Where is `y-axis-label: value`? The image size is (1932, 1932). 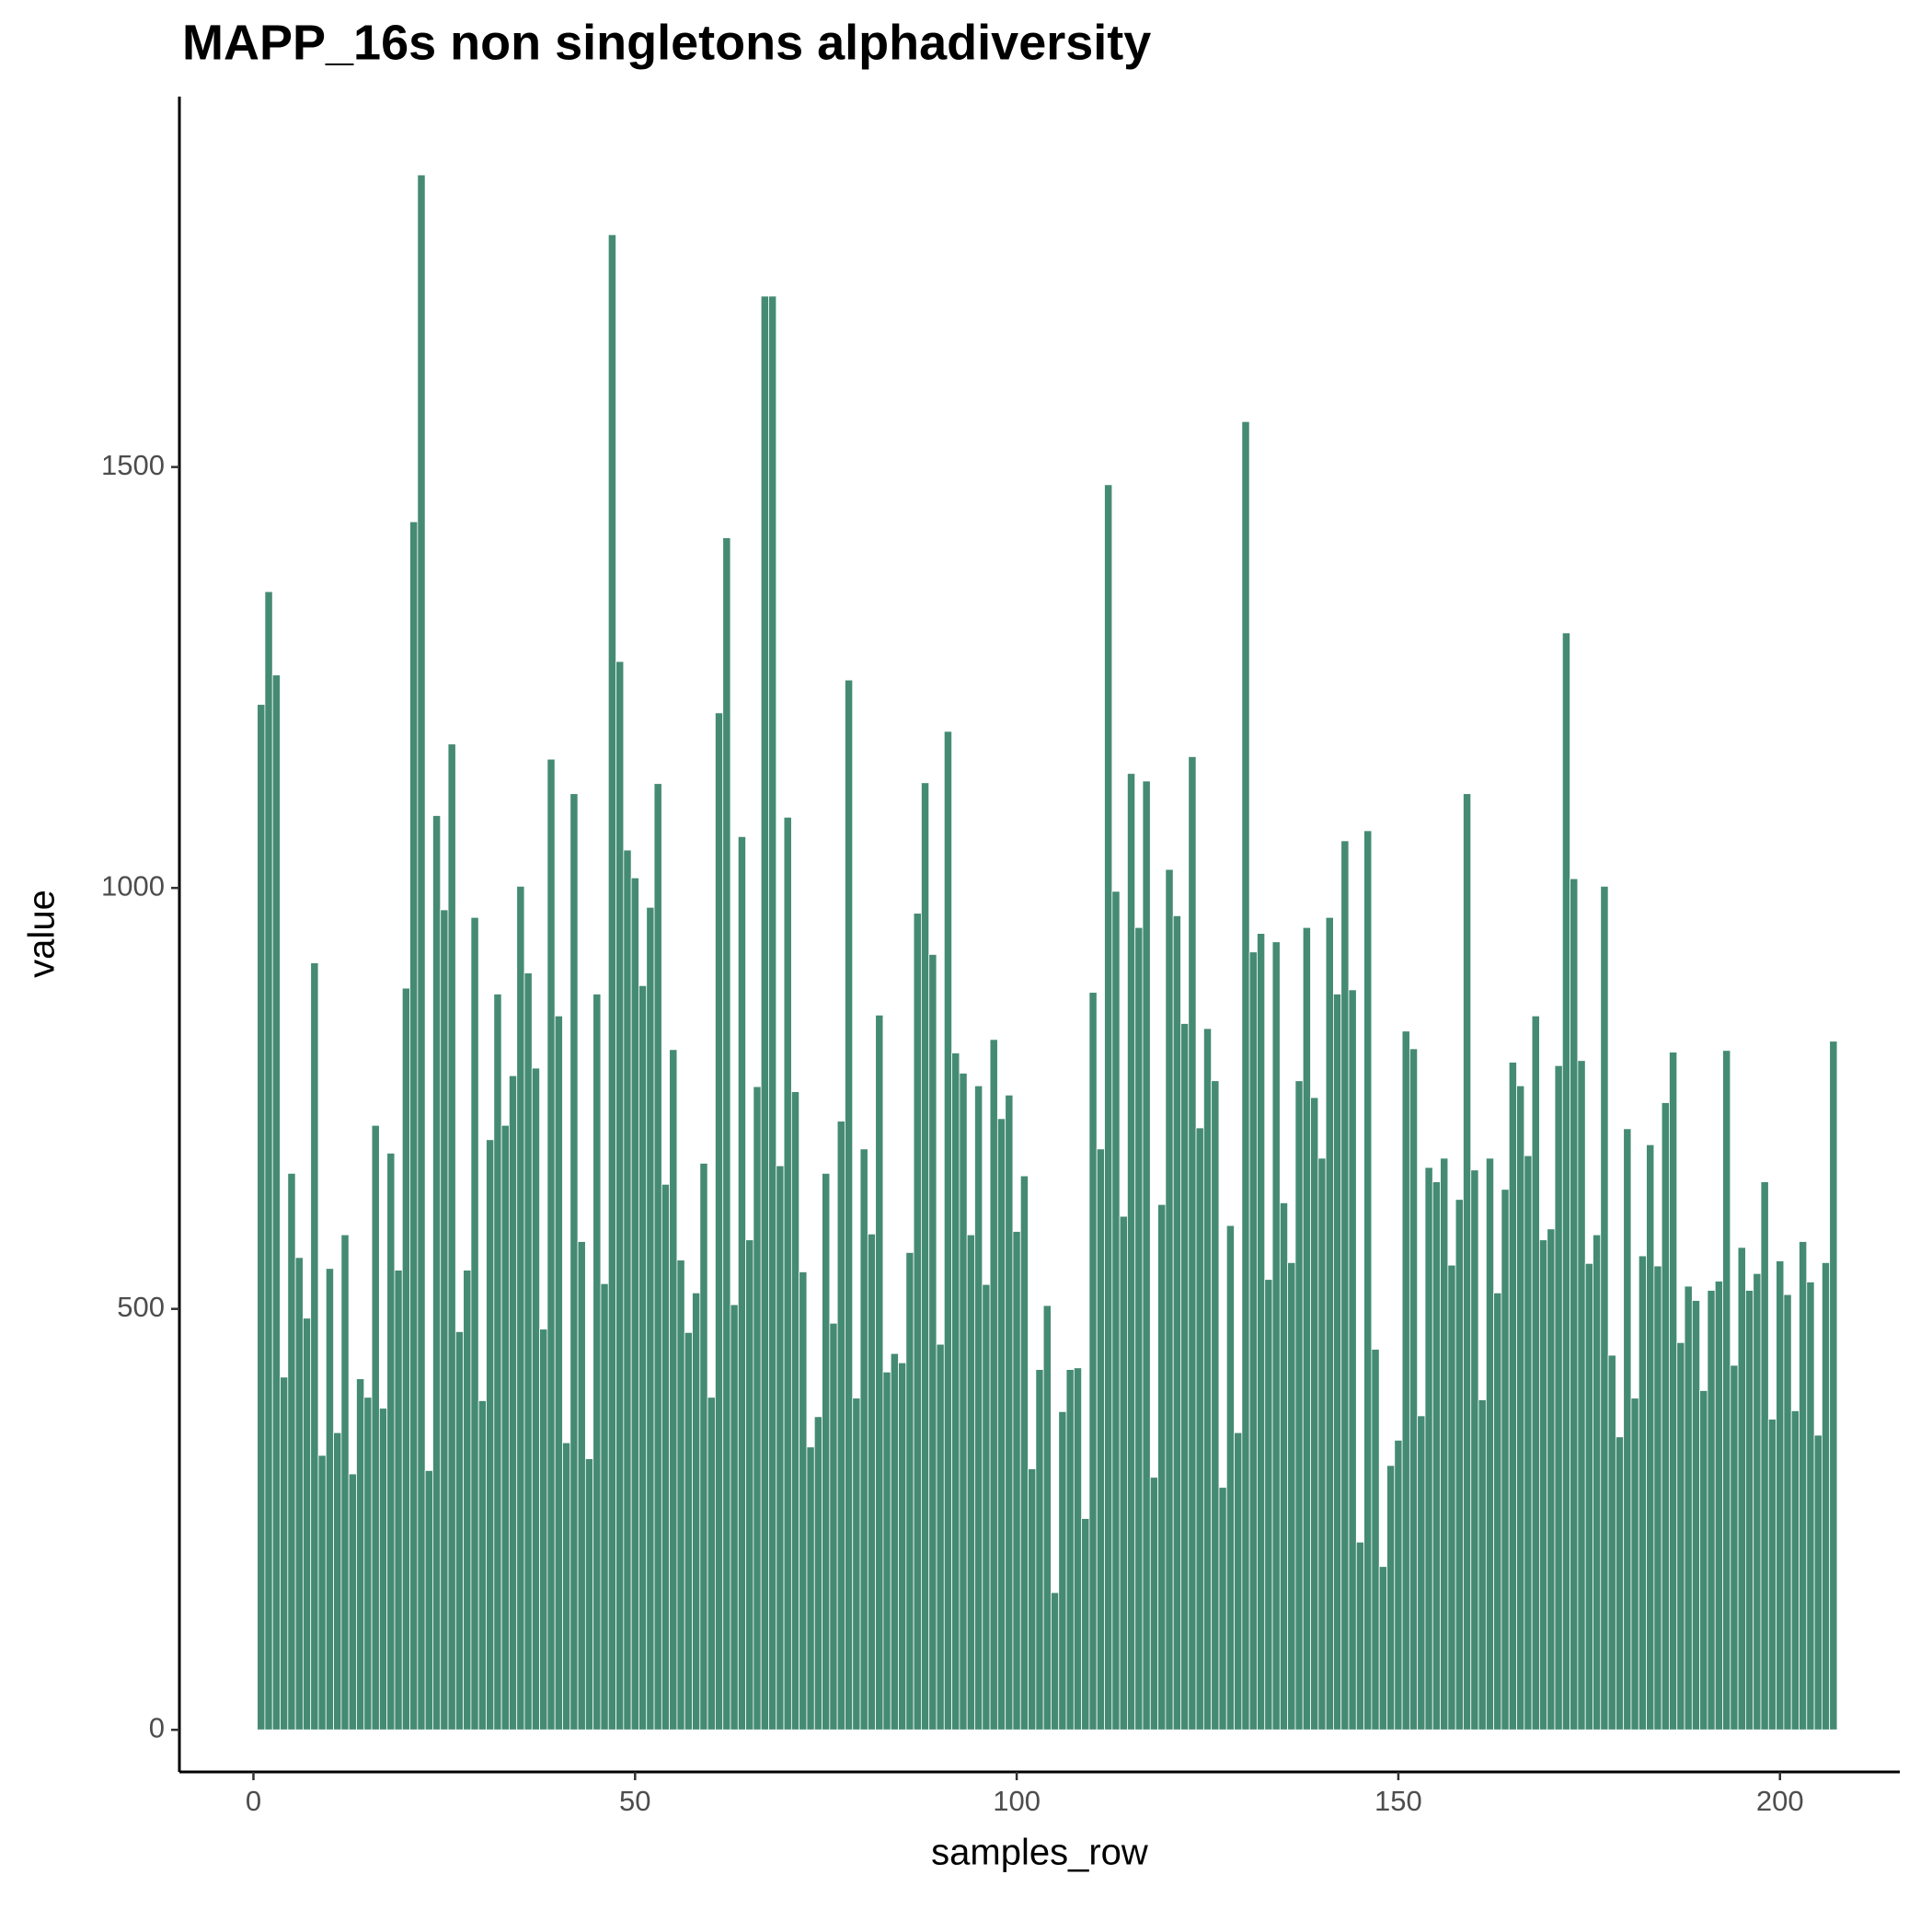
y-axis-label: value is located at coordinates (42, 934).